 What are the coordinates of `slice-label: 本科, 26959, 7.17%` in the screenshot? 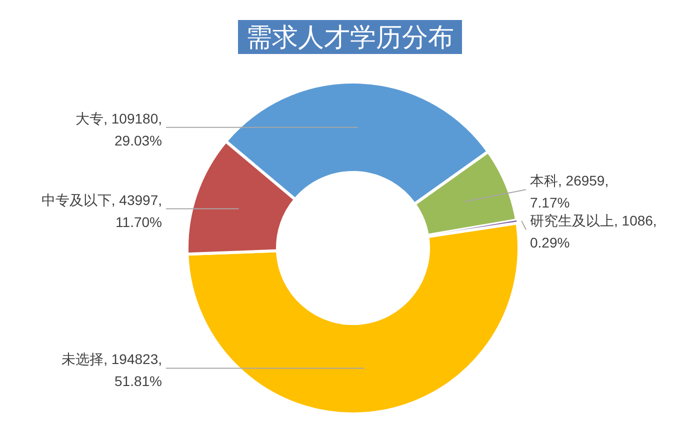 It's located at (569, 191).